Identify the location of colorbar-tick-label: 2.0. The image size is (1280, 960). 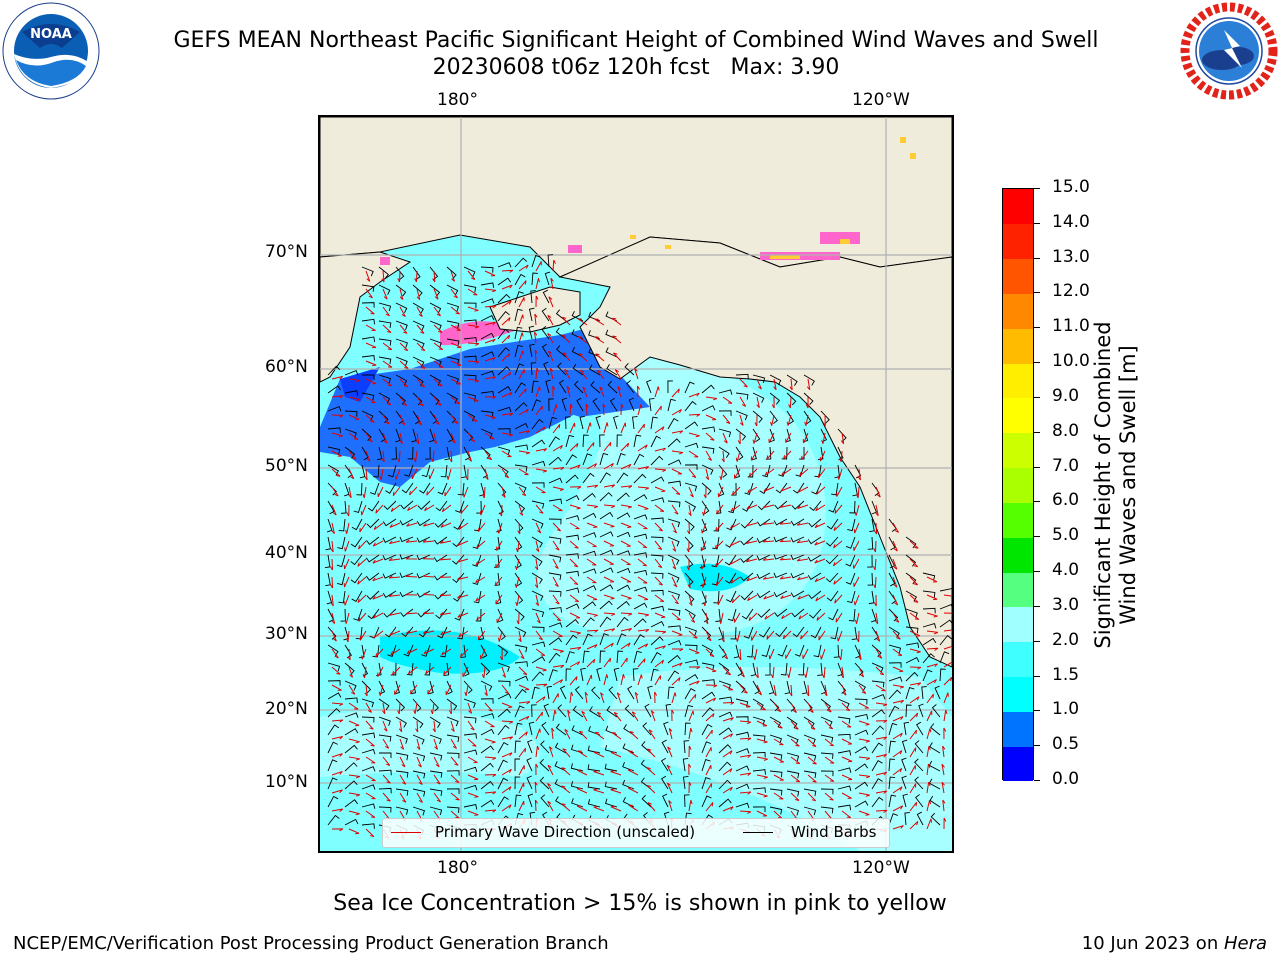
(1066, 639).